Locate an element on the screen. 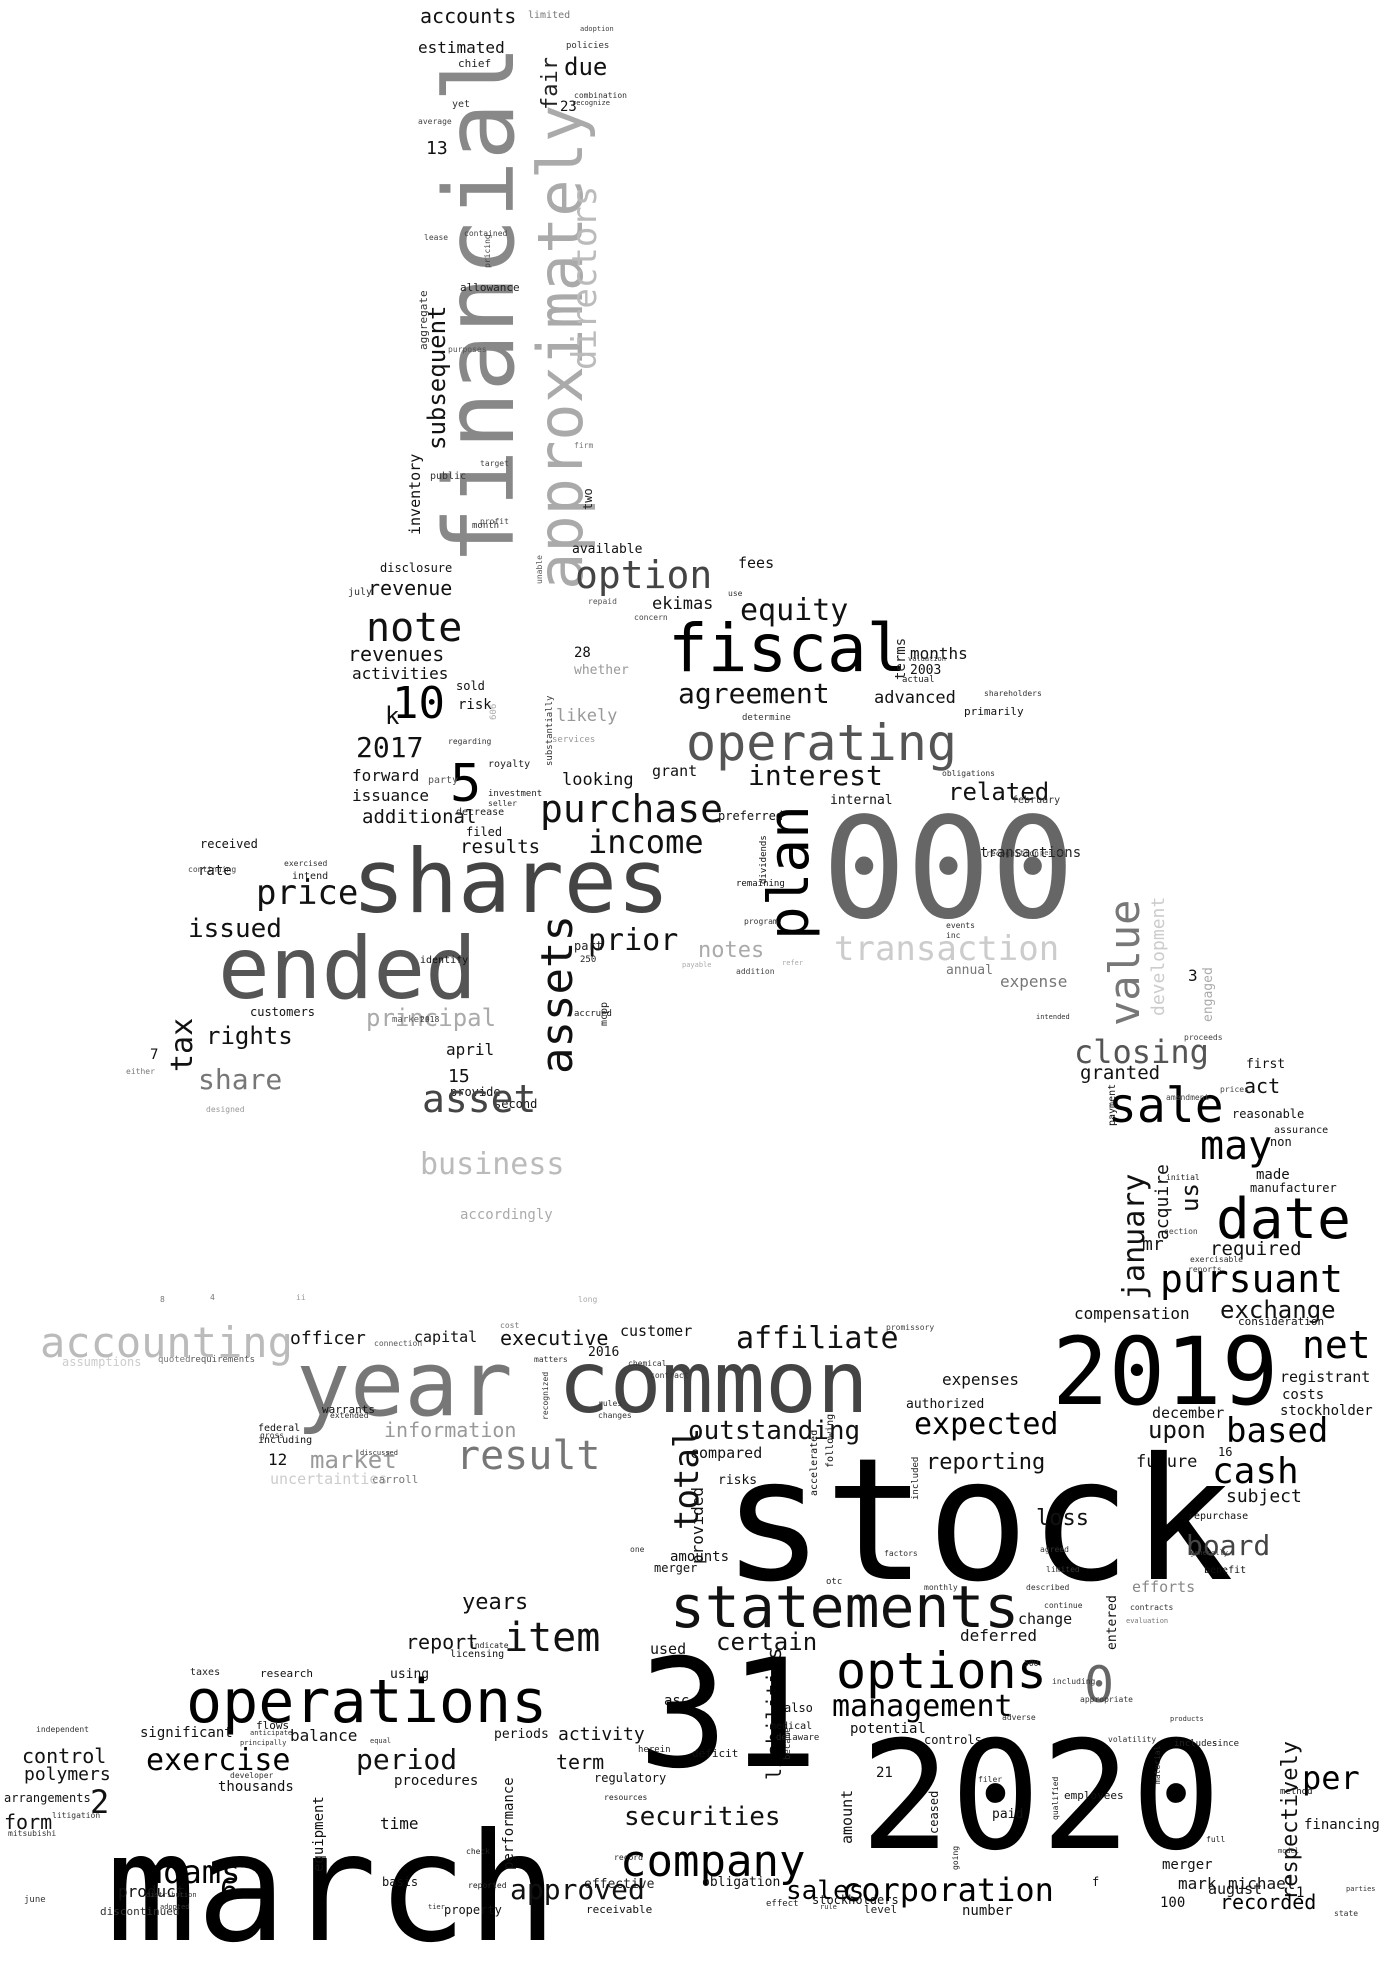 The height and width of the screenshot is (1976, 1393). cloud-word: ended is located at coordinates (347, 969).